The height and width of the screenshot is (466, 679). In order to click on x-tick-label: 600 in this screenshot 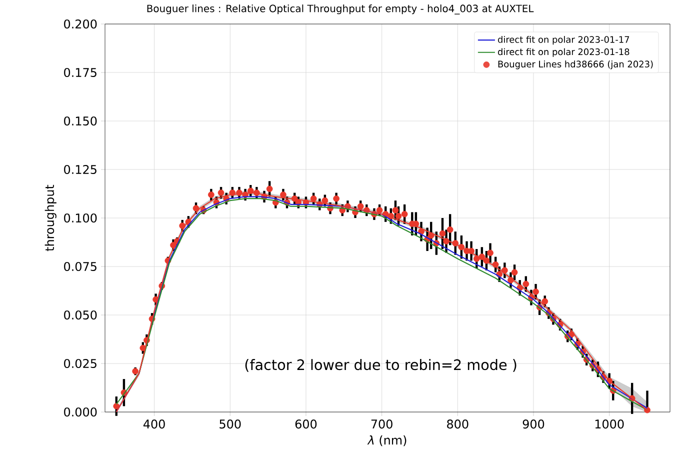, I will do `click(306, 424)`.